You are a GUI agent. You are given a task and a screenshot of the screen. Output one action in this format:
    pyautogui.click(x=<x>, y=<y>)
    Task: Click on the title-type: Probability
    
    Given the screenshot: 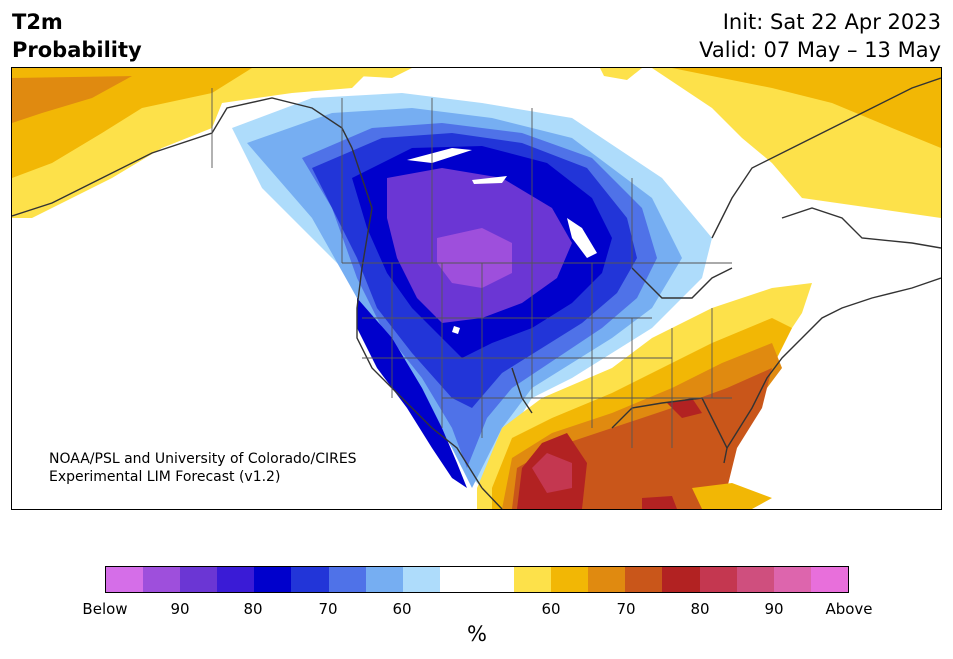 What is the action you would take?
    pyautogui.click(x=77, y=50)
    